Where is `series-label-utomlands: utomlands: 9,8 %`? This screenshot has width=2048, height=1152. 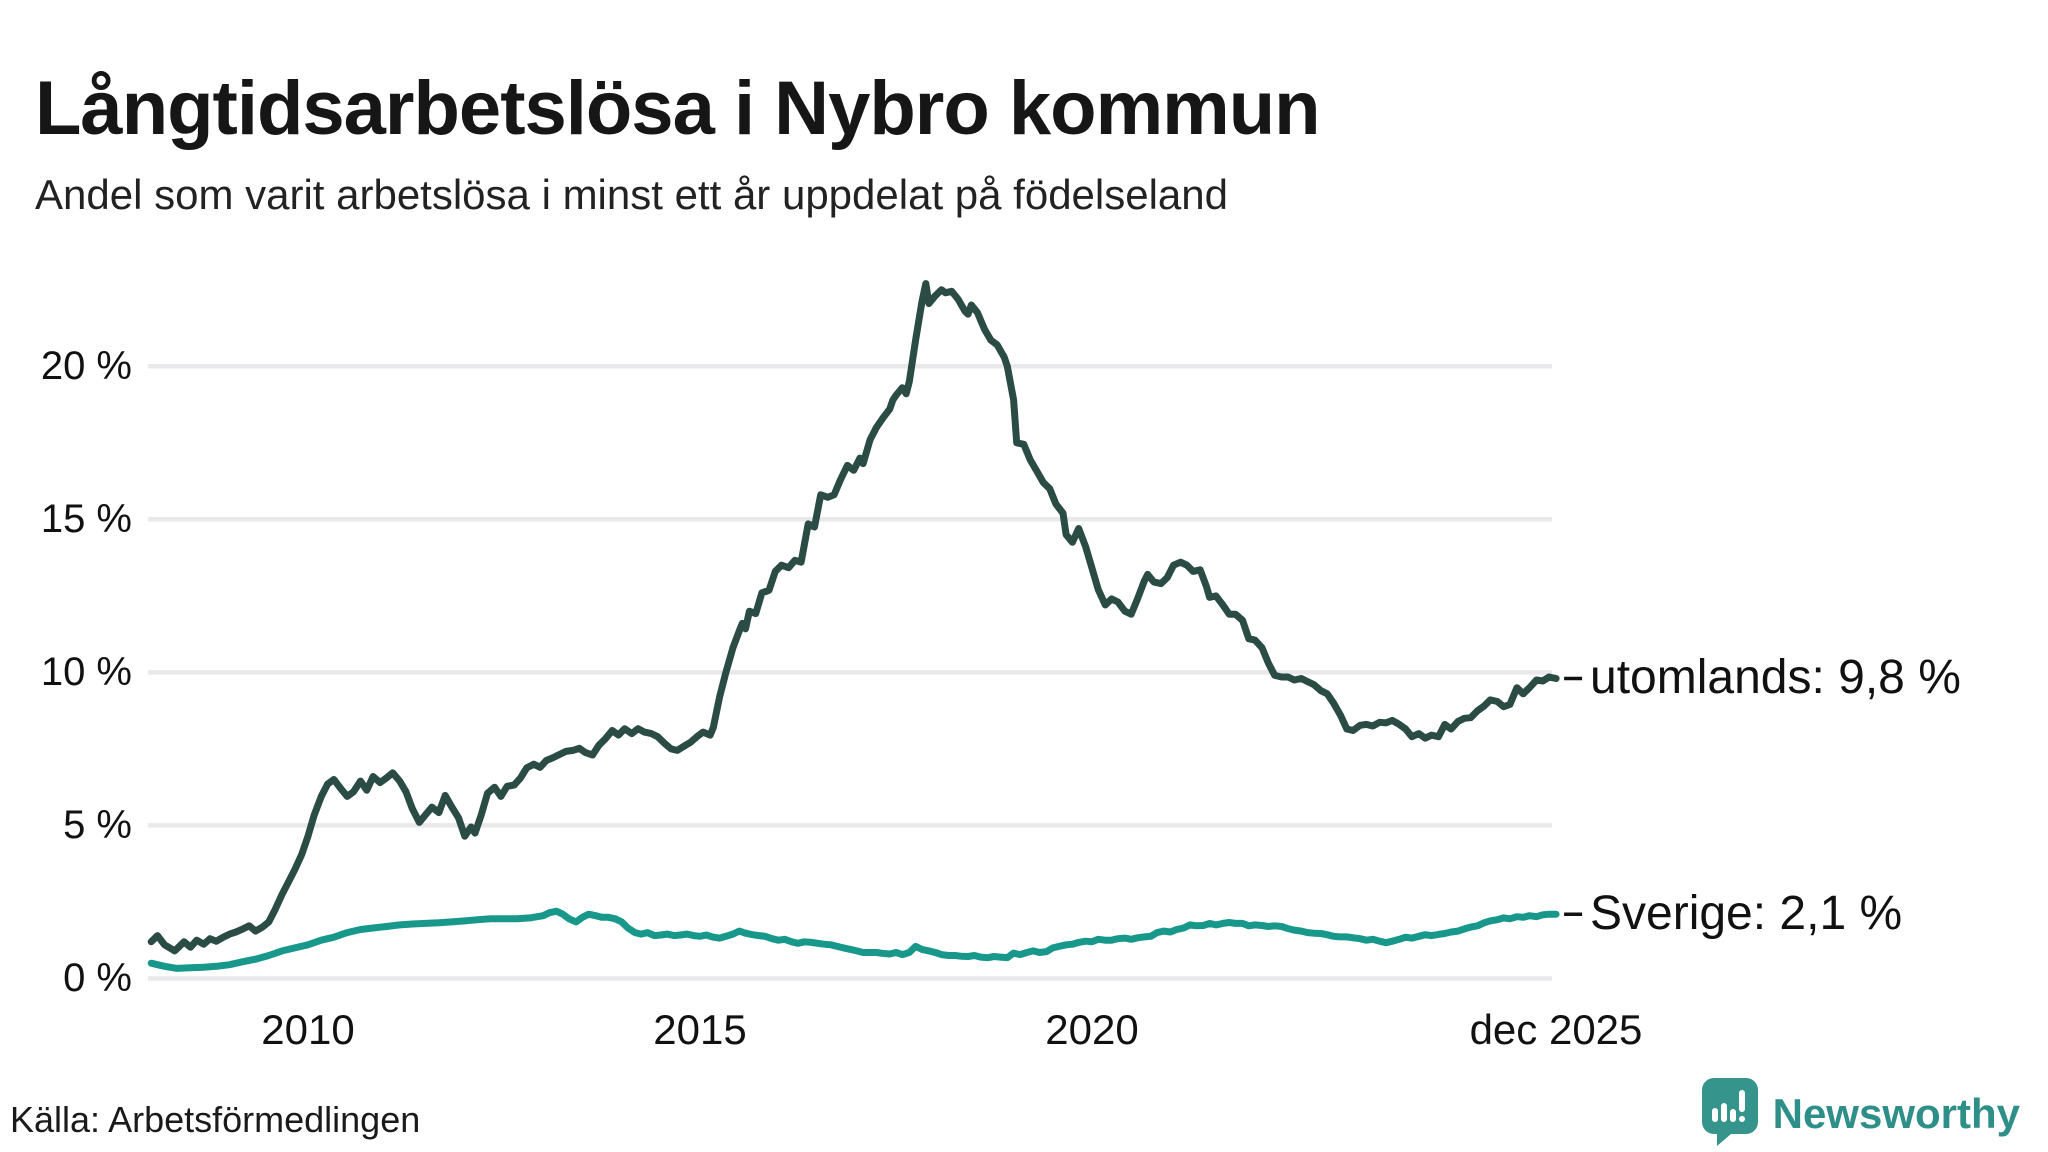 series-label-utomlands: utomlands: 9,8 % is located at coordinates (1775, 677).